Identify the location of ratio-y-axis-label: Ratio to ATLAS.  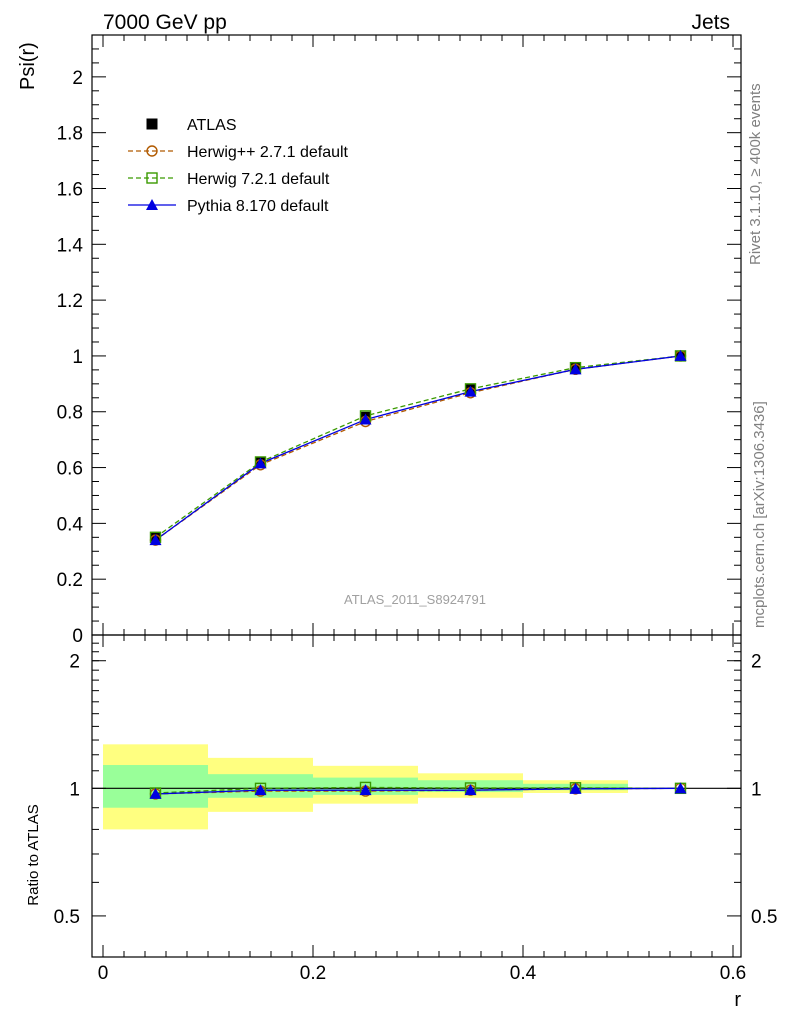
(33, 854).